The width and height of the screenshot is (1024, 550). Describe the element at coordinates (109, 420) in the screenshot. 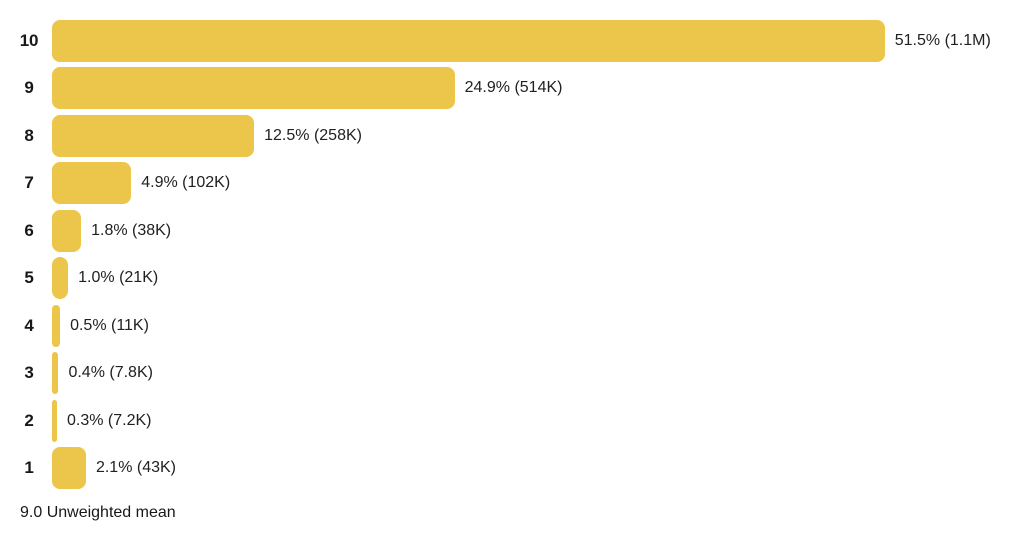

I see `bar-value-label: 0.3% (7.2K)` at that location.